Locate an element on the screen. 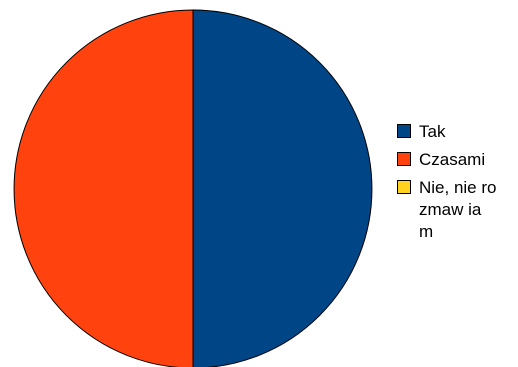  legend-label-nie-nie-rozmawiam: Nie, nie rozmaw ia m is located at coordinates (458, 209).